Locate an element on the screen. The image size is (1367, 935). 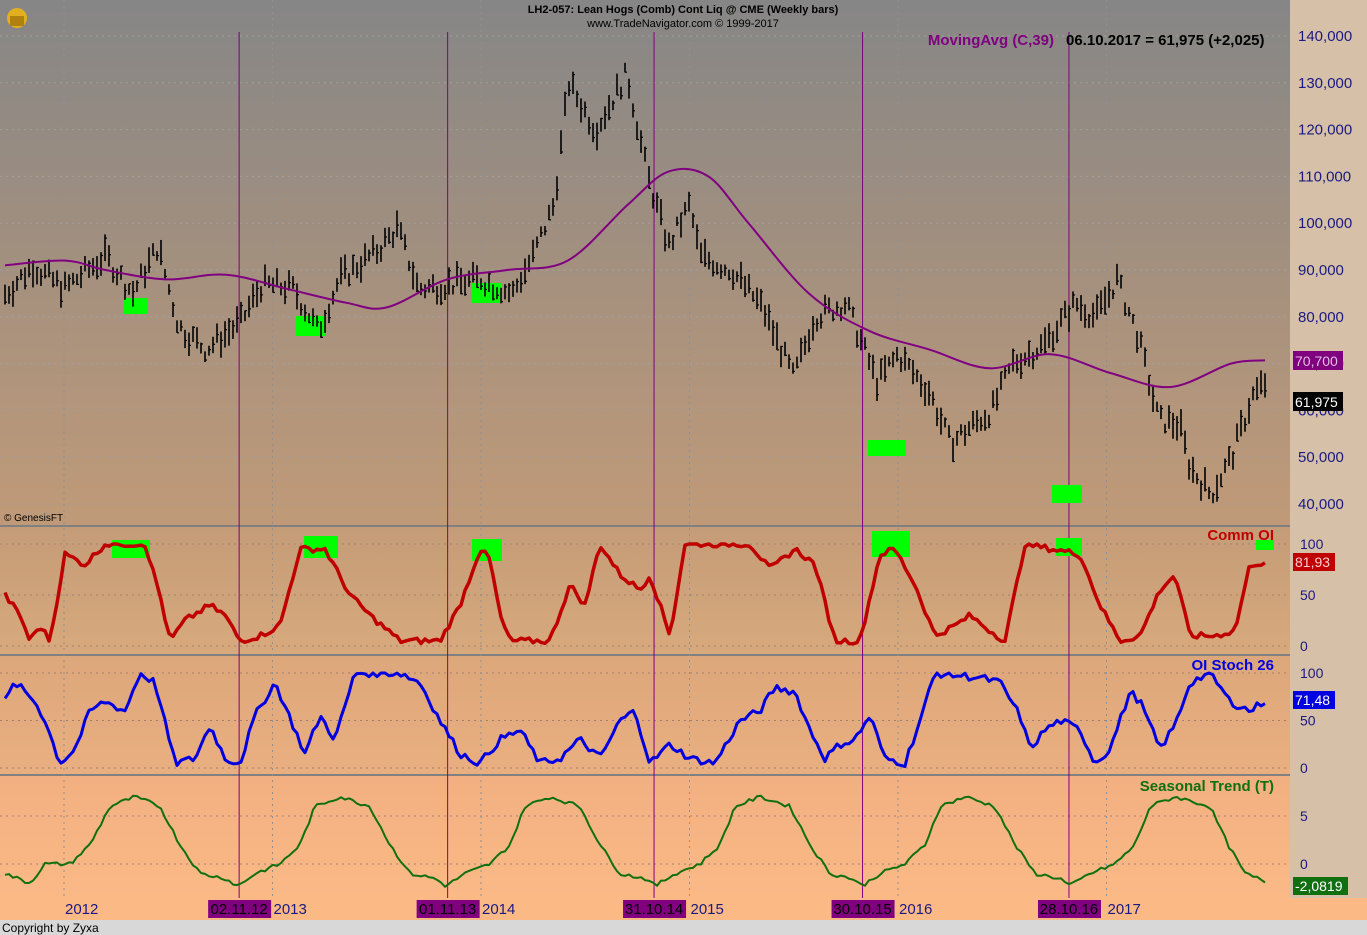
logo-icon is located at coordinates (17, 18).